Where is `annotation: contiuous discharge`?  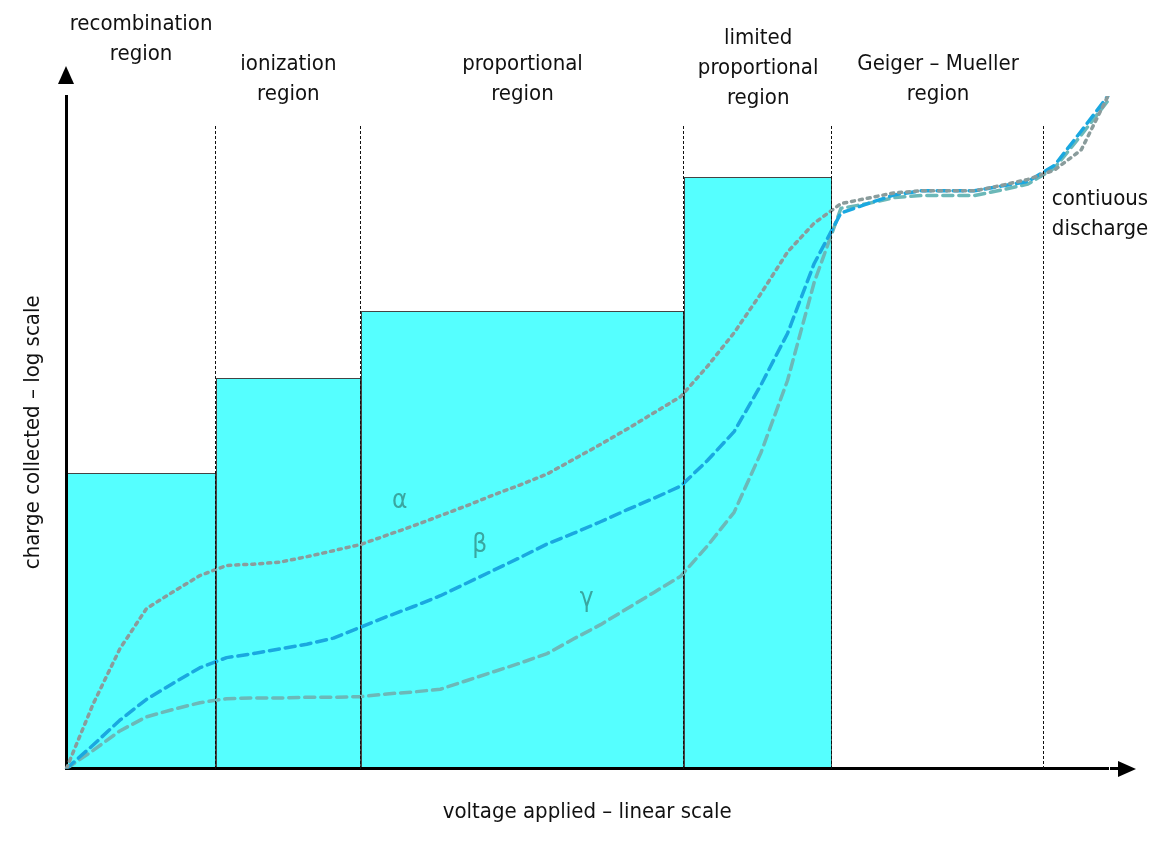 annotation: contiuous discharge is located at coordinates (1100, 213).